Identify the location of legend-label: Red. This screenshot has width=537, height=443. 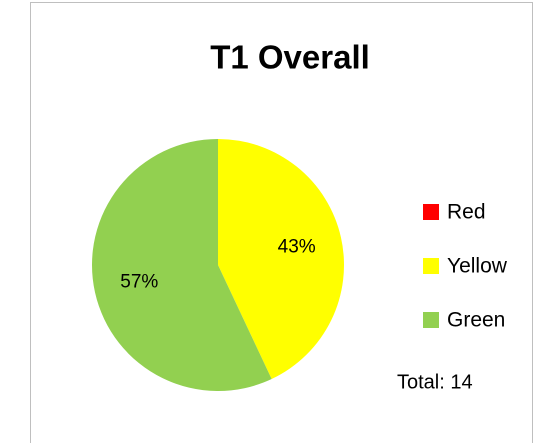
(466, 212).